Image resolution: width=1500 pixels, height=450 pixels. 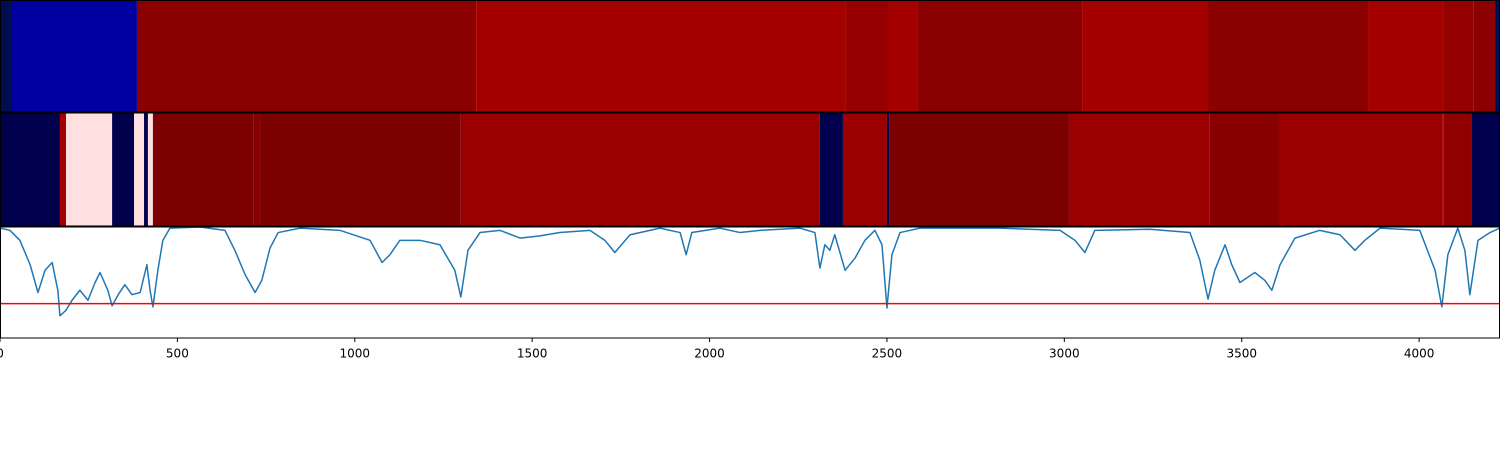 I want to click on x-tick-label: 1000, so click(x=355, y=354).